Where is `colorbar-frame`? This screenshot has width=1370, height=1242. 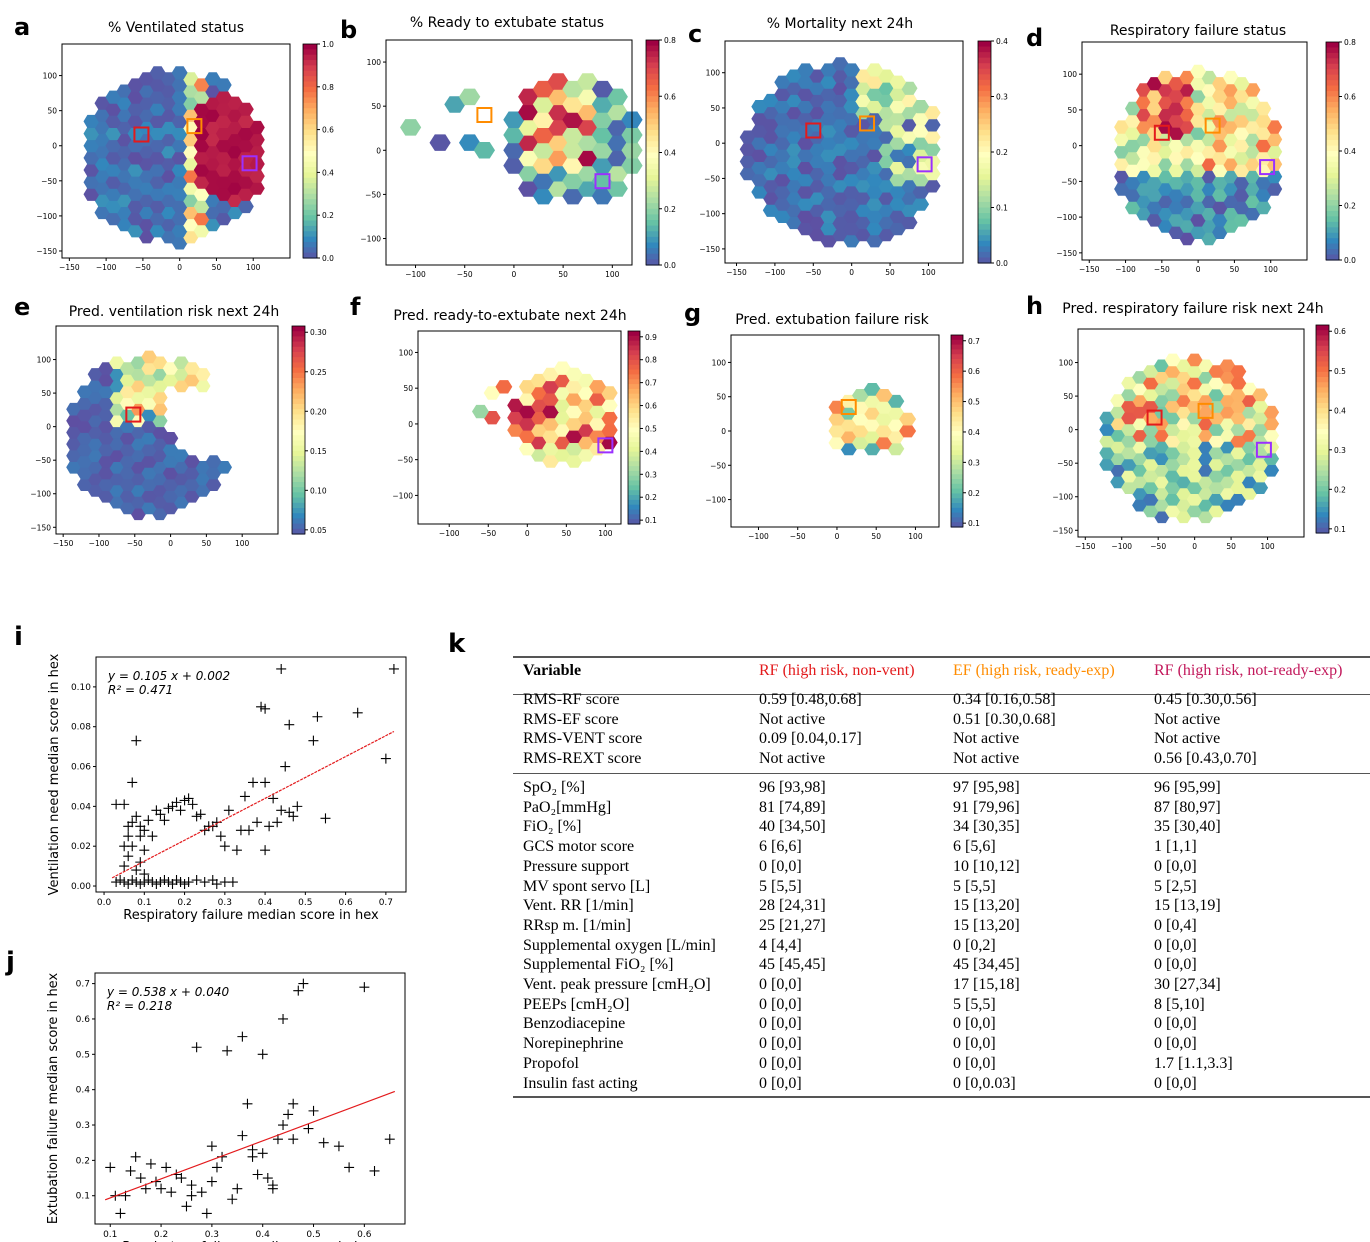 colorbar-frame is located at coordinates (1322, 429).